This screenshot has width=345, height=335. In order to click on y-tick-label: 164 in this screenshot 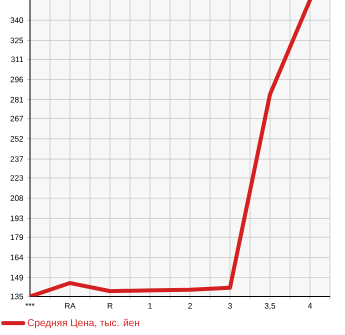, I will do `click(17, 257)`.